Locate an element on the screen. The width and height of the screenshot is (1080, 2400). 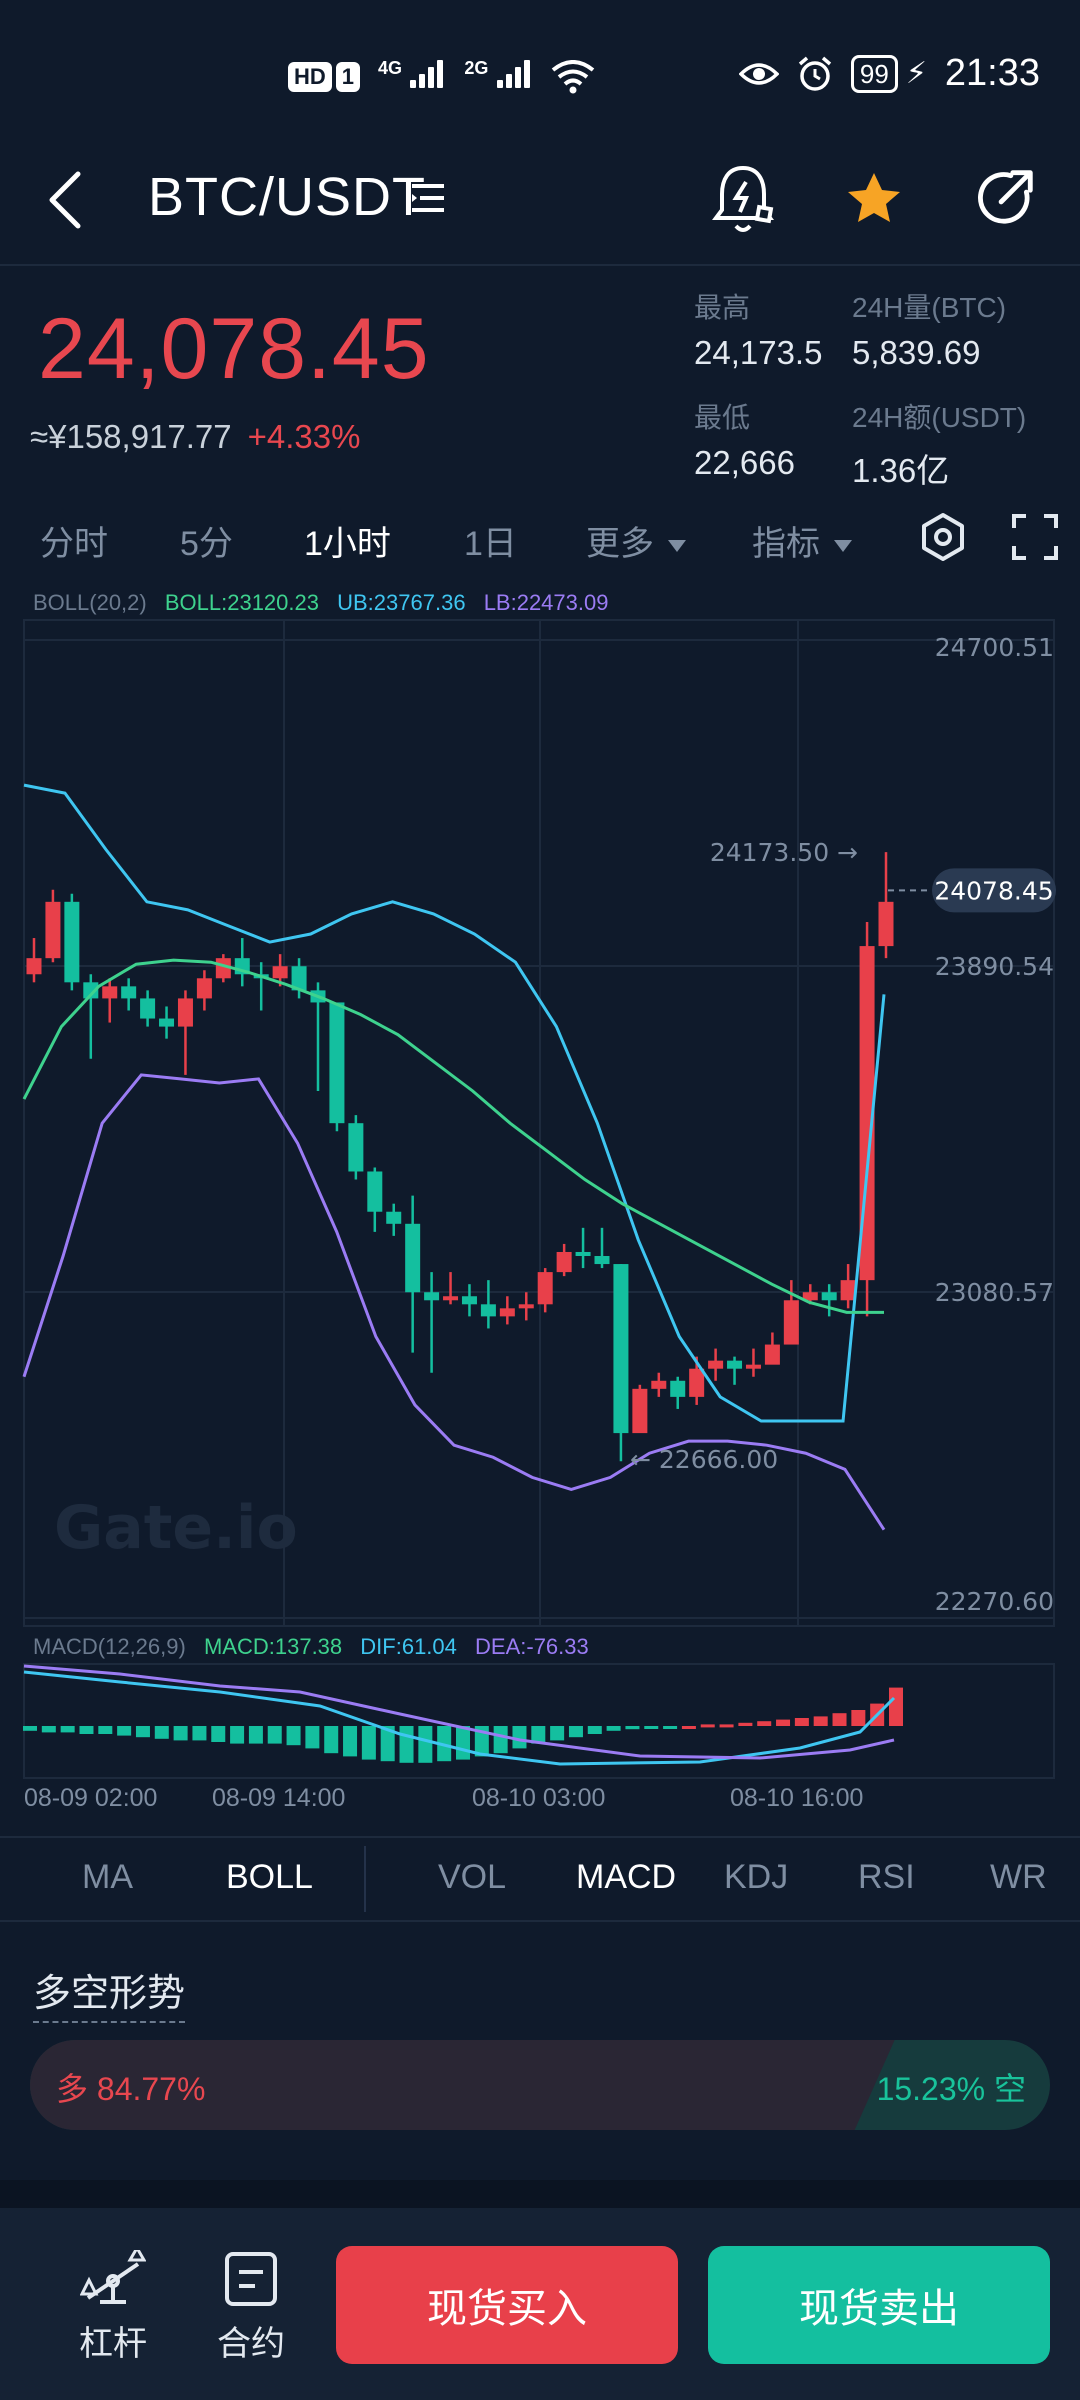
sentiment-long-label: 多 84.77% is located at coordinates (131, 2089).